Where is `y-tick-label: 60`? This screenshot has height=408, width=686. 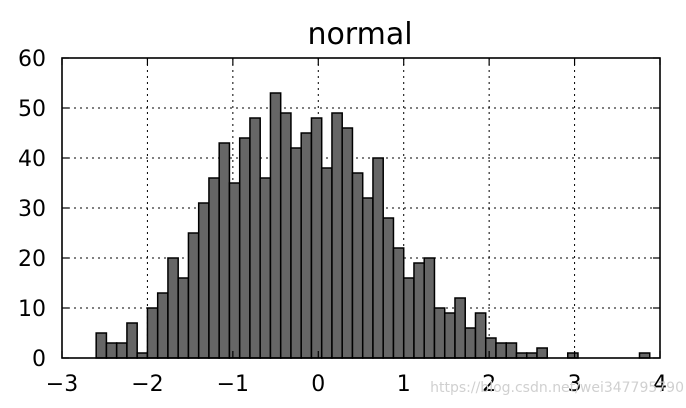 y-tick-label: 60 is located at coordinates (32, 59).